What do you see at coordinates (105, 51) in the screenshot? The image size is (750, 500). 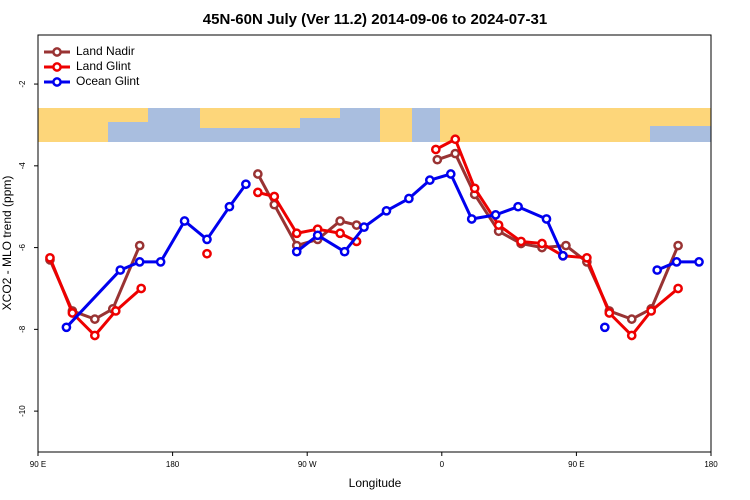 I see `legend-label: Land Nadir` at bounding box center [105, 51].